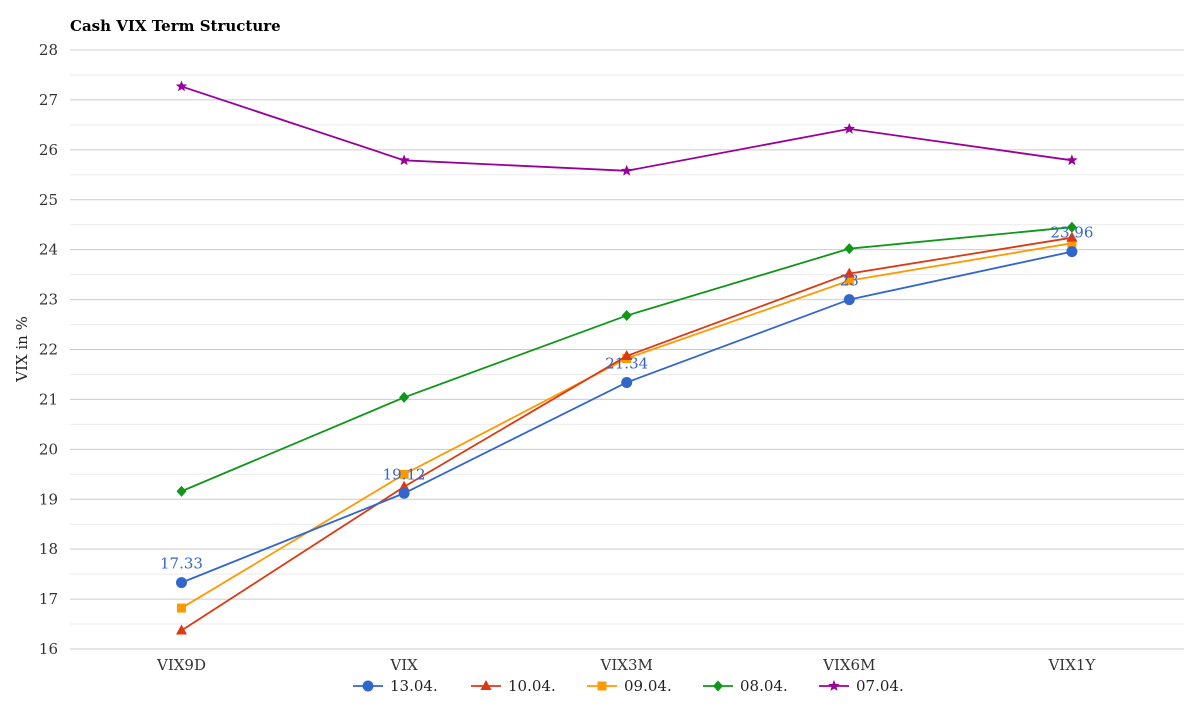 The height and width of the screenshot is (707, 1200). Describe the element at coordinates (48, 399) in the screenshot. I see `y-tick-label: 21` at that location.